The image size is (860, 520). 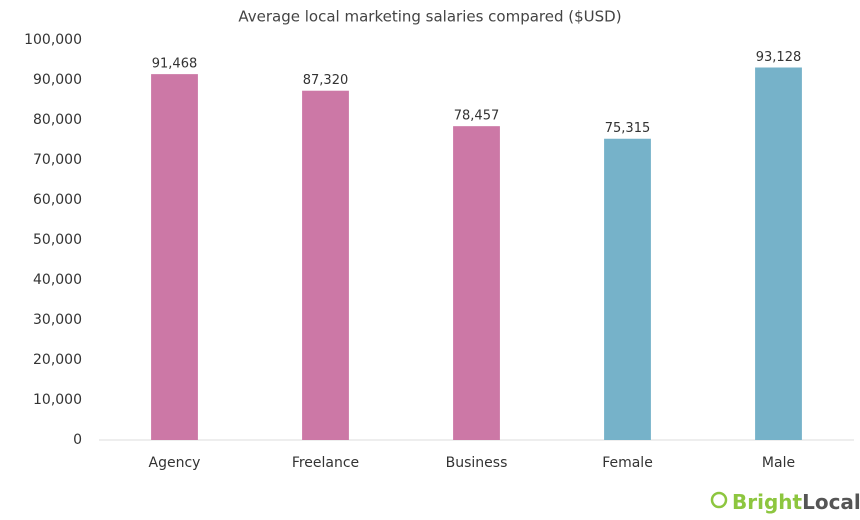 What do you see at coordinates (778, 463) in the screenshot?
I see `x-tick-label: Male` at bounding box center [778, 463].